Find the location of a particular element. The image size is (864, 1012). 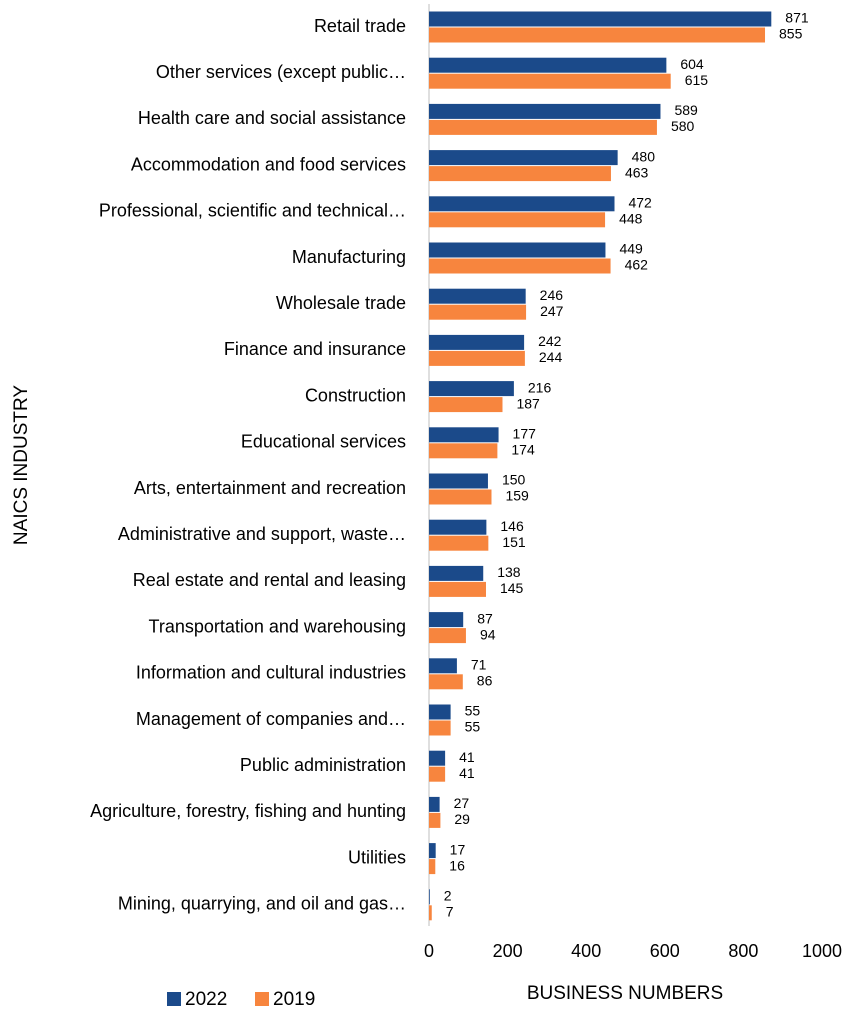

data-label: 449 is located at coordinates (631, 249).